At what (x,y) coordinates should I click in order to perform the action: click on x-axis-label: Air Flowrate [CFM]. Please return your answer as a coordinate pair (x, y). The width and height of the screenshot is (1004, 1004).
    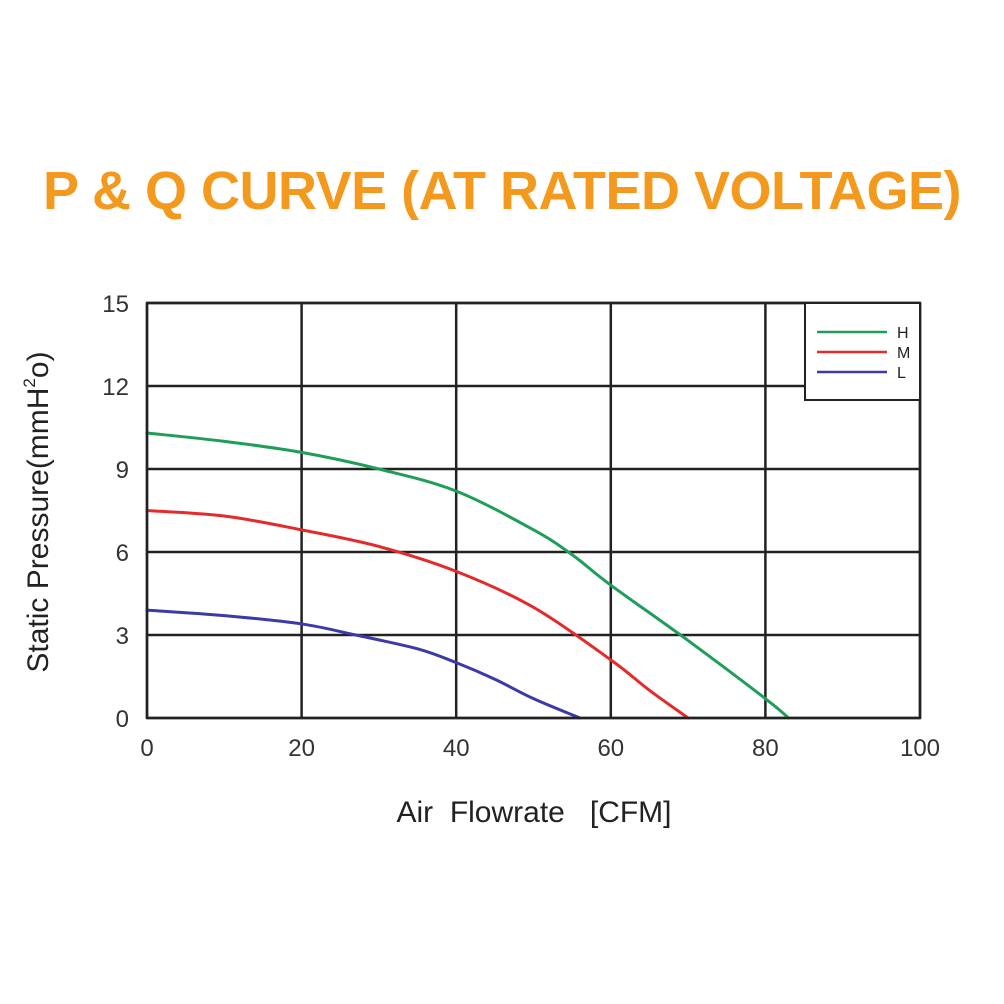
    Looking at the image, I should click on (533, 812).